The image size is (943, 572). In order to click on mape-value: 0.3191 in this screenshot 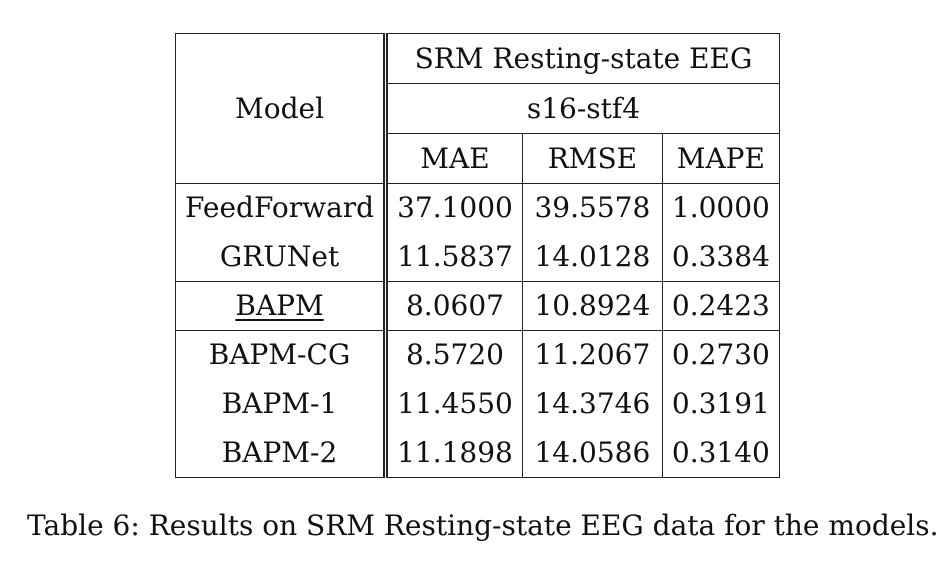, I will do `click(720, 403)`.